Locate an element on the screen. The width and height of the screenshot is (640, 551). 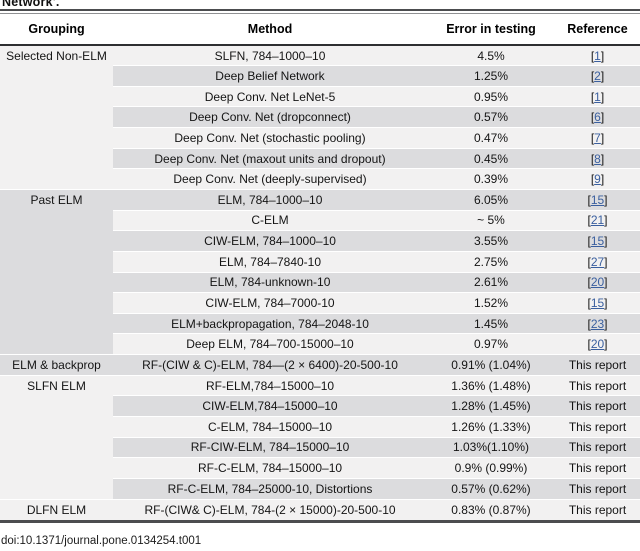
error-cell: 2.61% is located at coordinates (491, 282).